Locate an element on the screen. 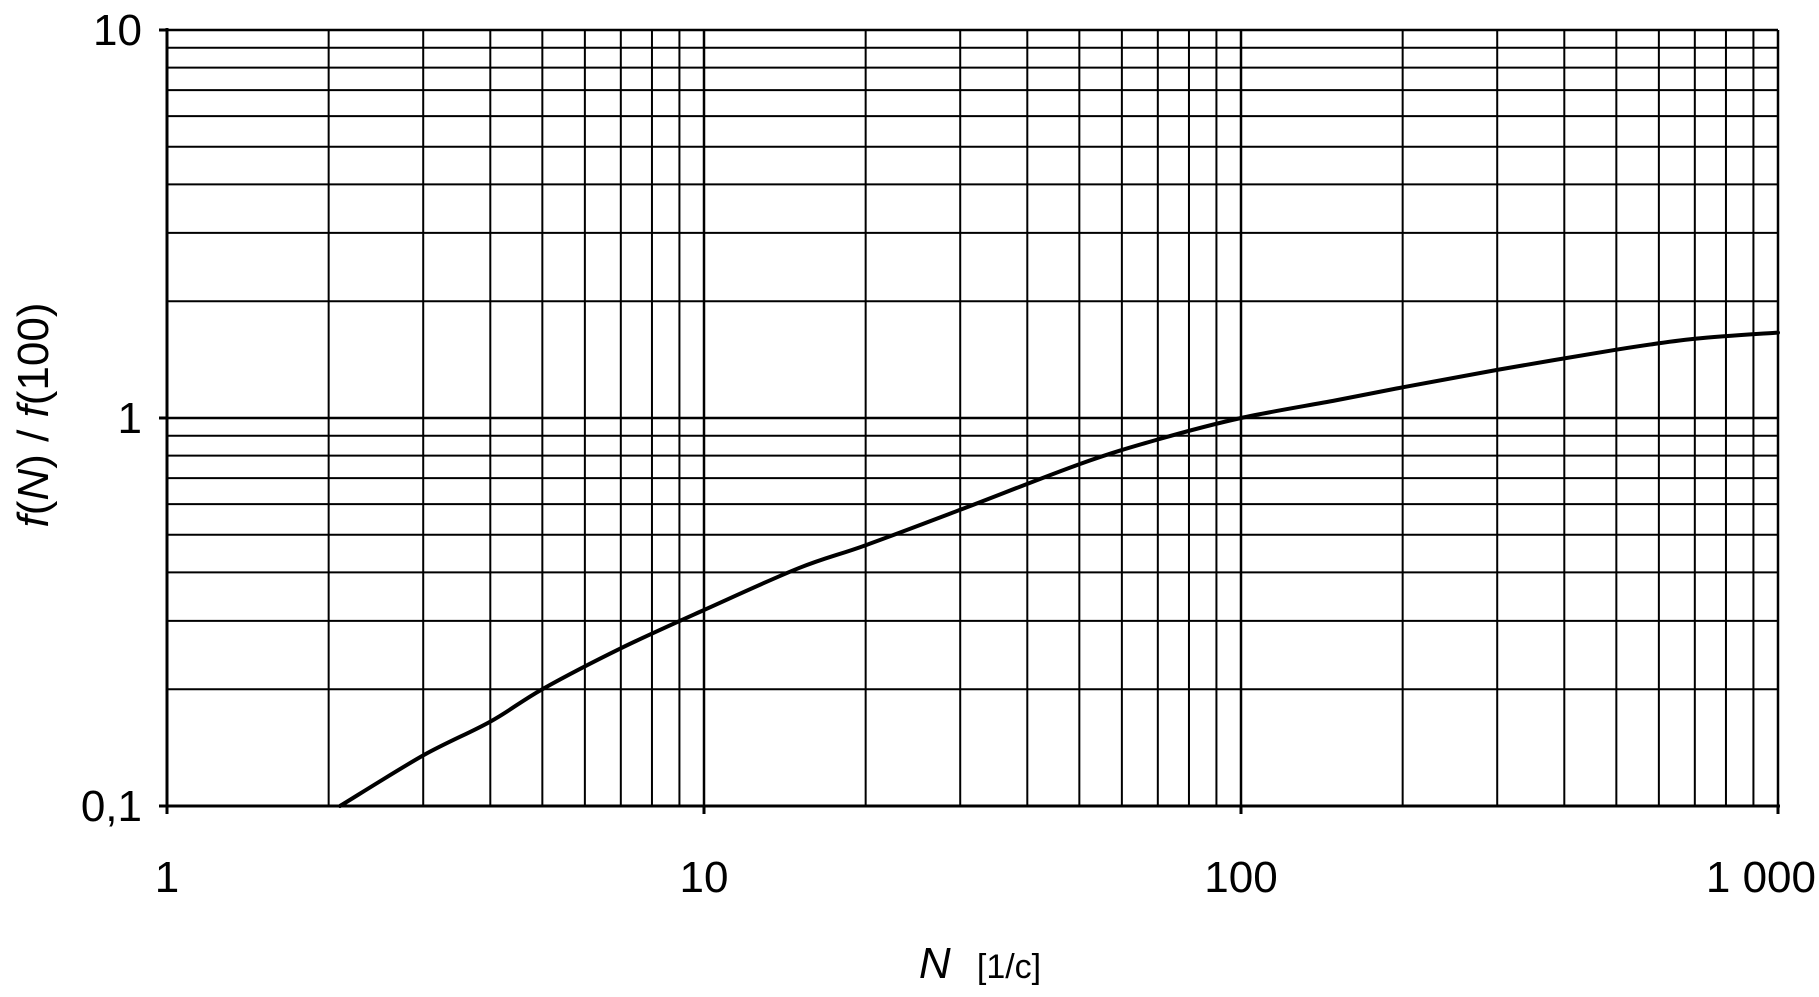  x-axis-label: N [1/c] is located at coordinates (980, 963).